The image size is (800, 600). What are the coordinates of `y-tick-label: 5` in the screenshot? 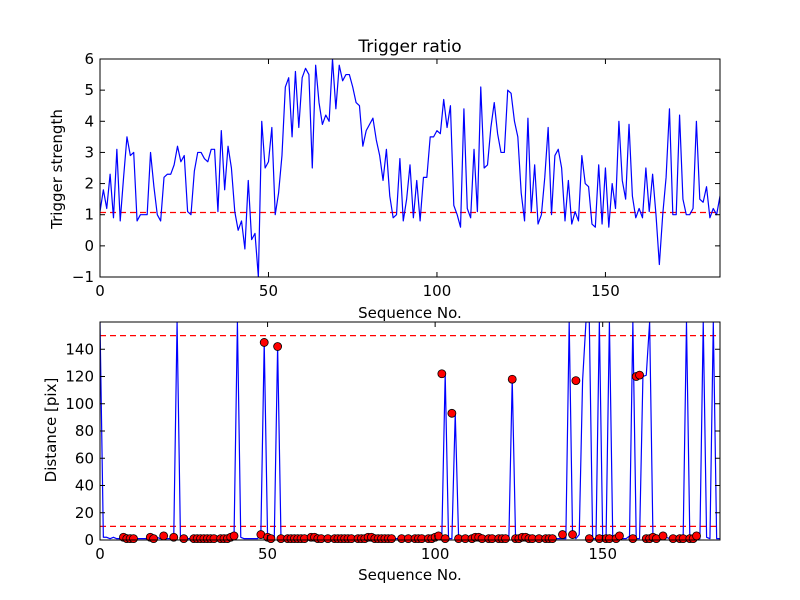 It's located at (89, 90).